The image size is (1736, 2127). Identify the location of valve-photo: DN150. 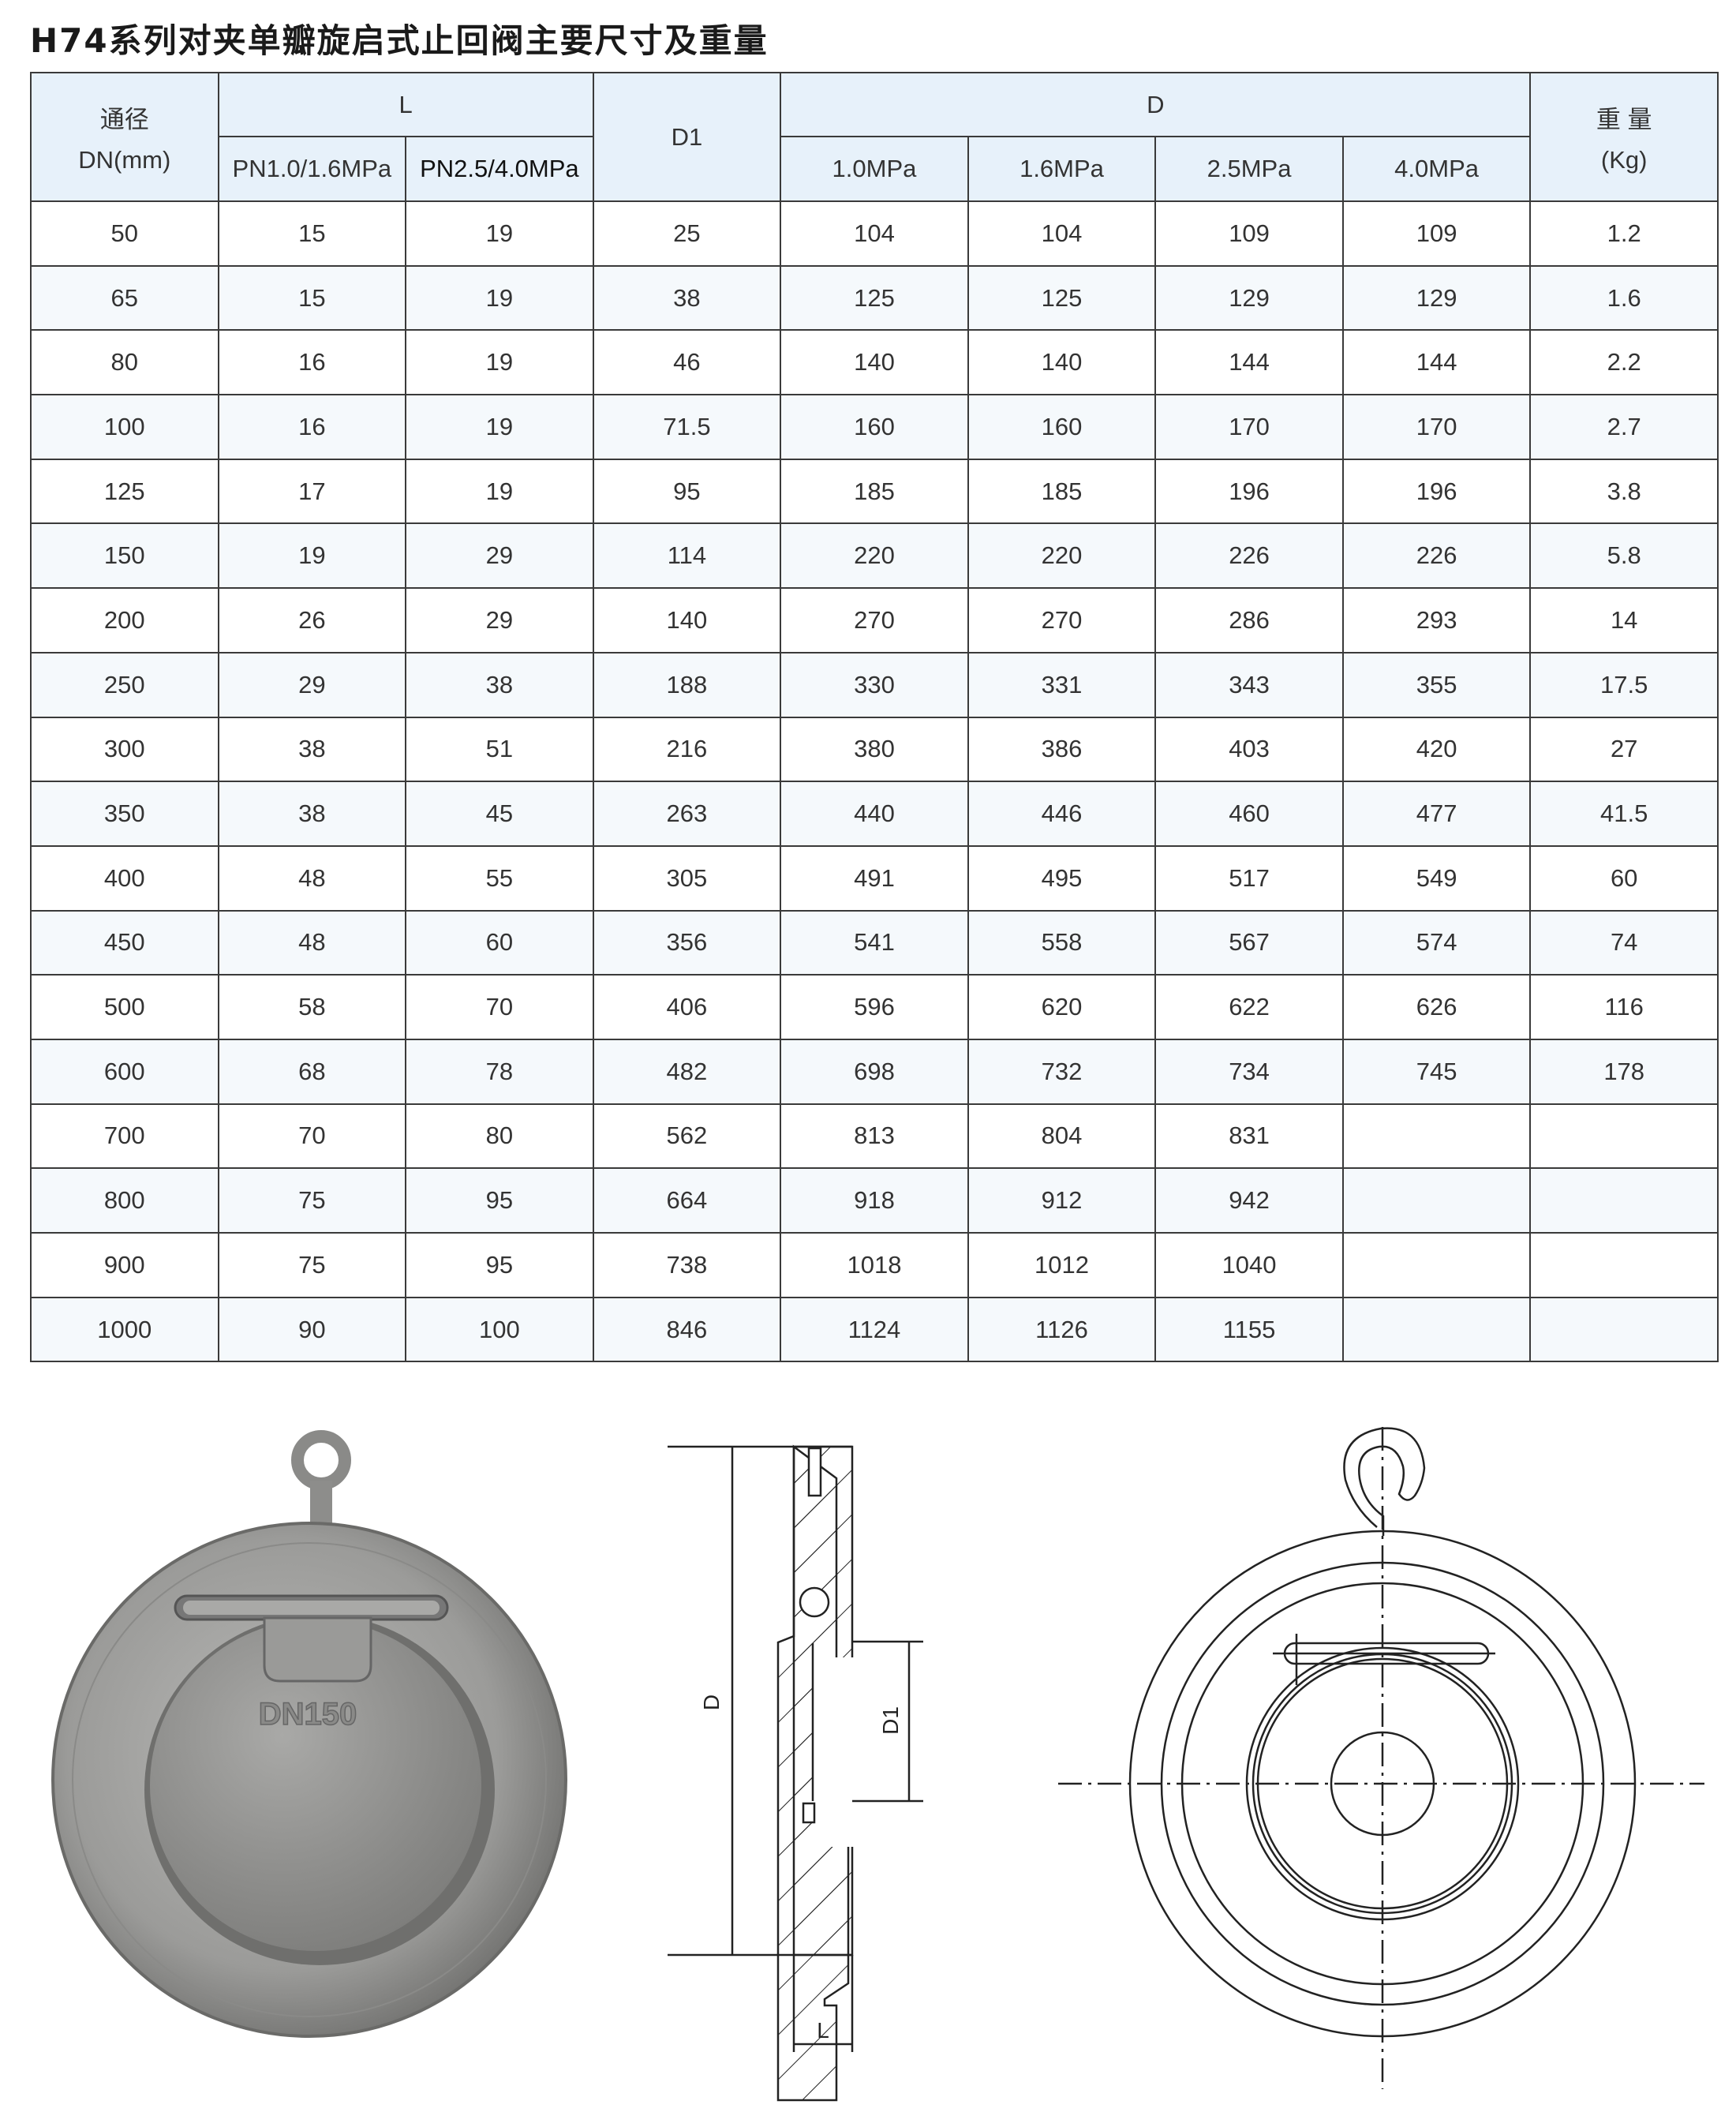
(309, 1734).